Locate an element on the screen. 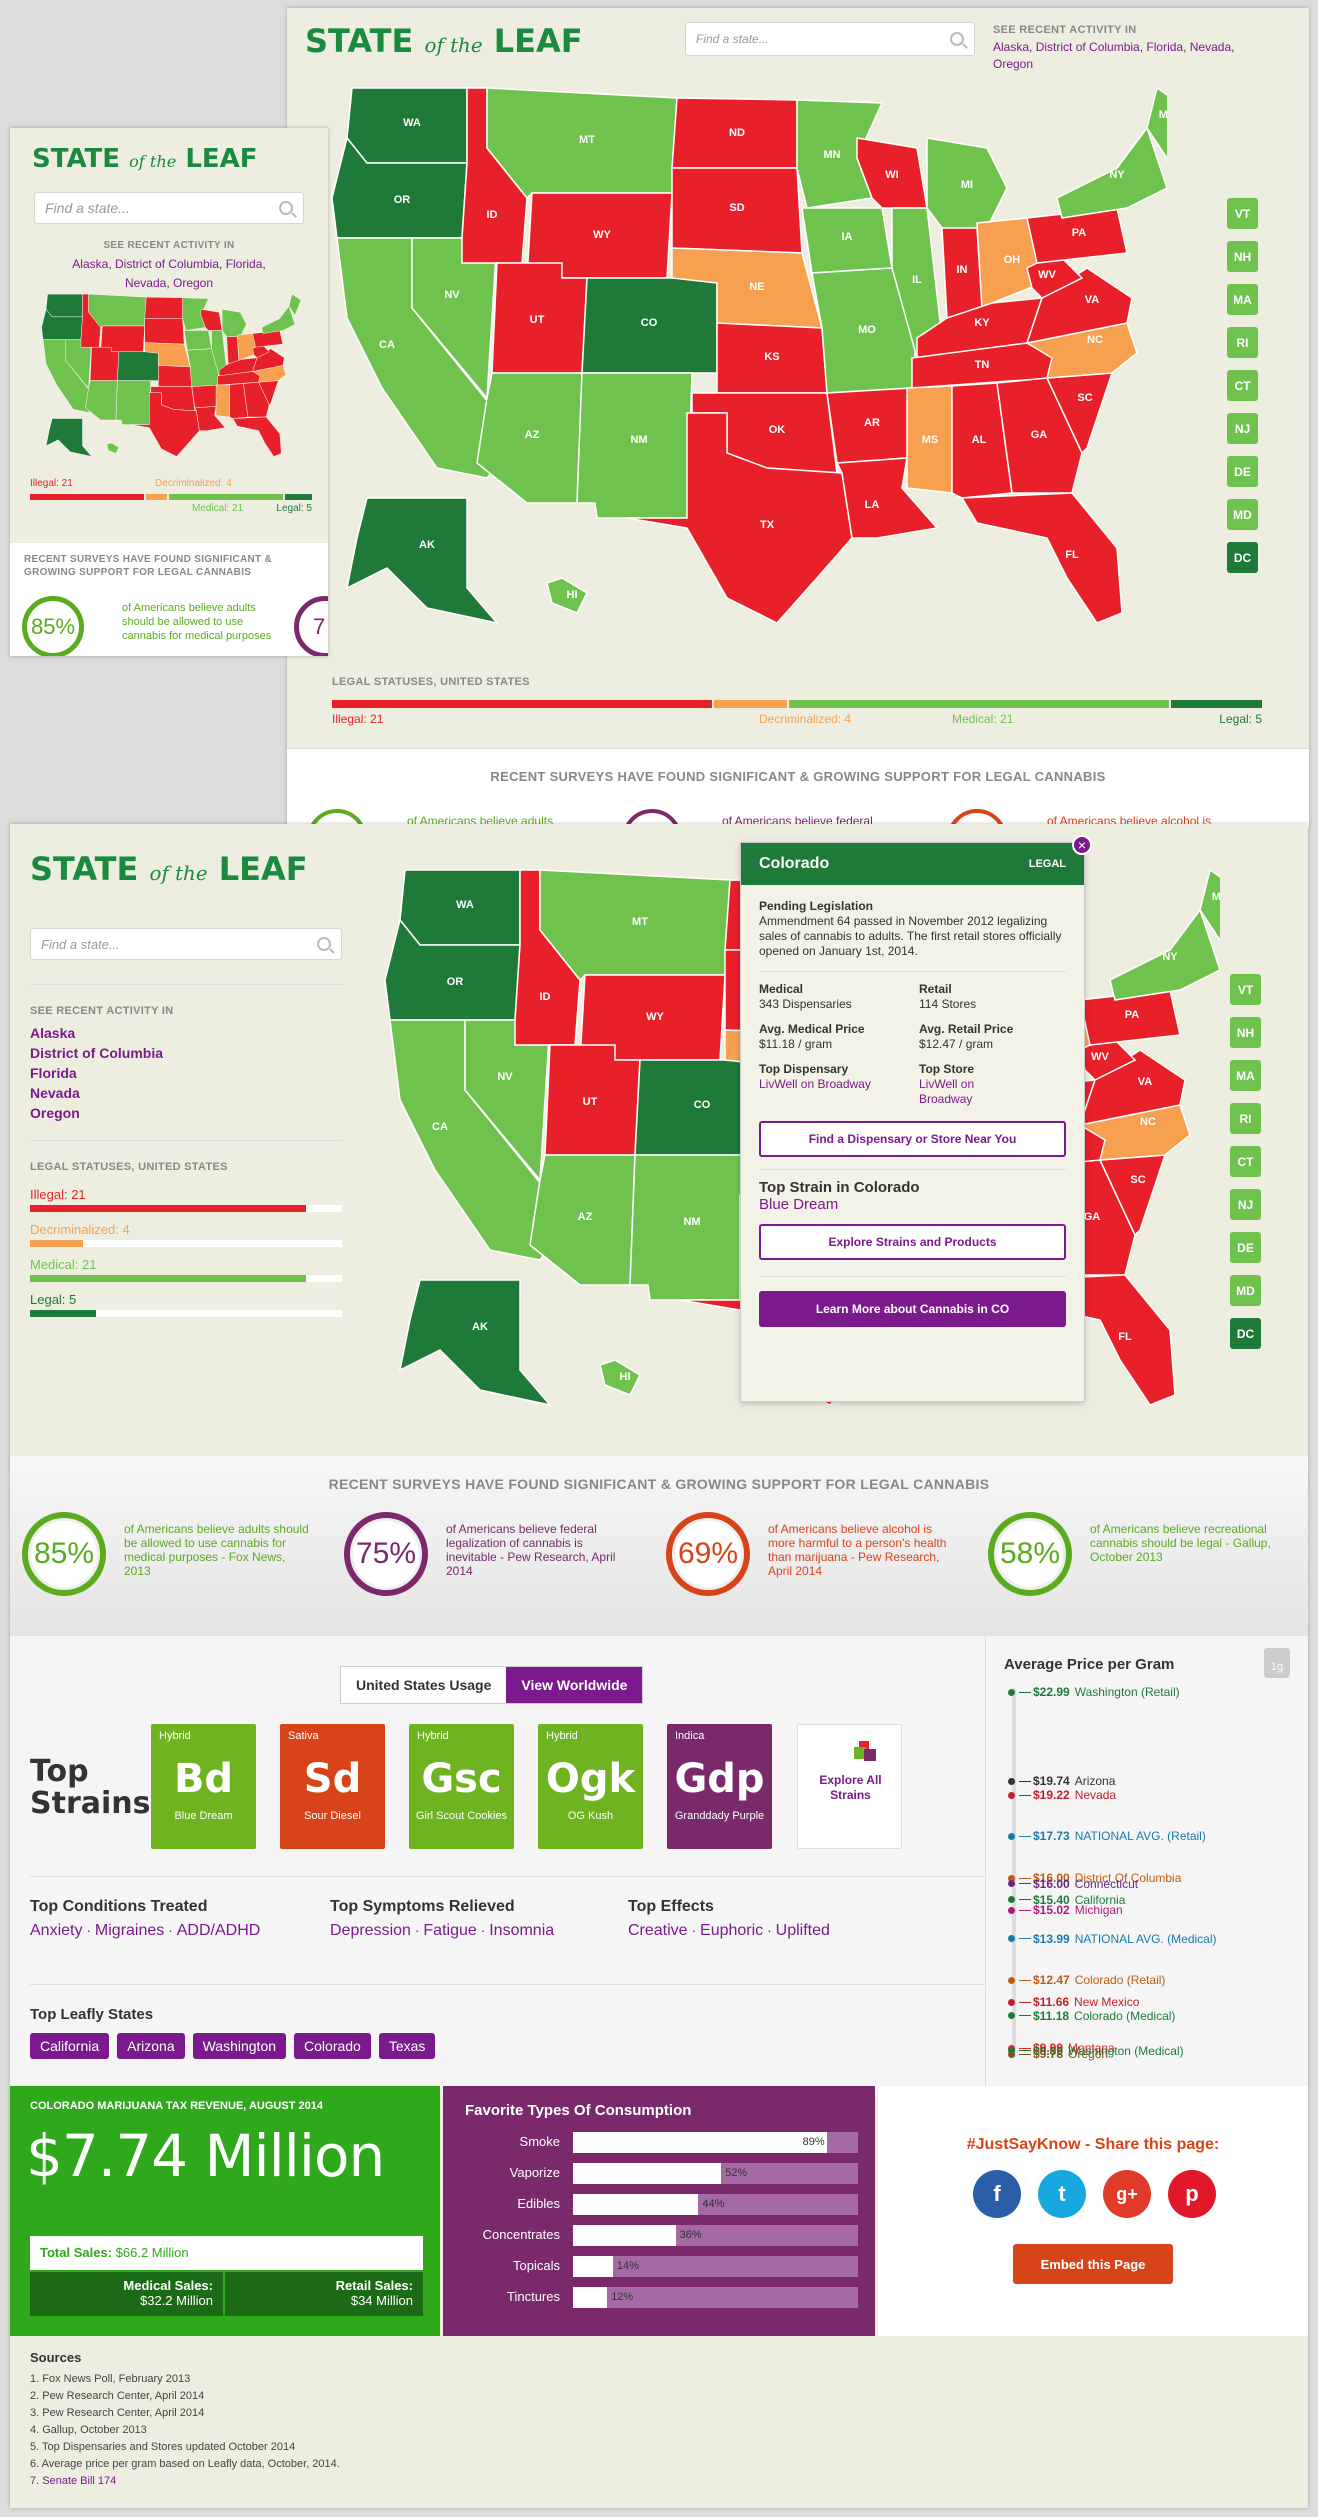 The image size is (1318, 2517). strain-tile: Hybrid Bd Blue Dream is located at coordinates (203, 1786).